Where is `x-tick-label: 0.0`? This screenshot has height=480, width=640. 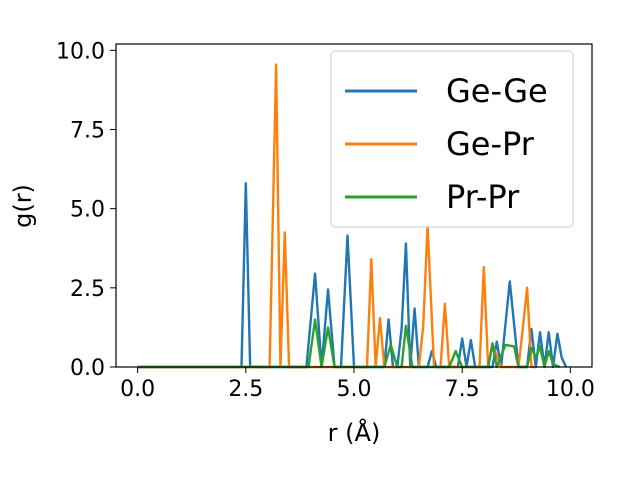
x-tick-label: 0.0 is located at coordinates (137, 389).